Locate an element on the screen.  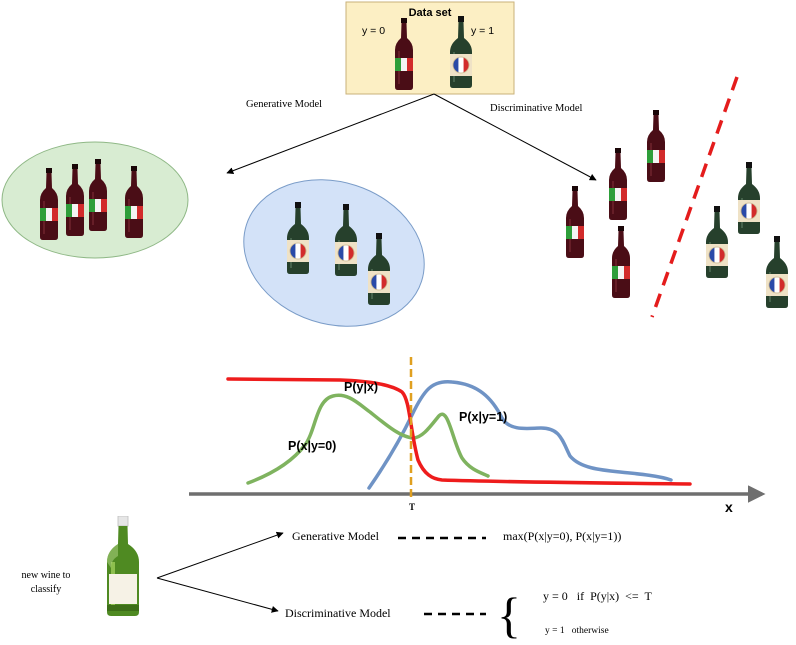
french-cluster is located at coordinates (334, 253).